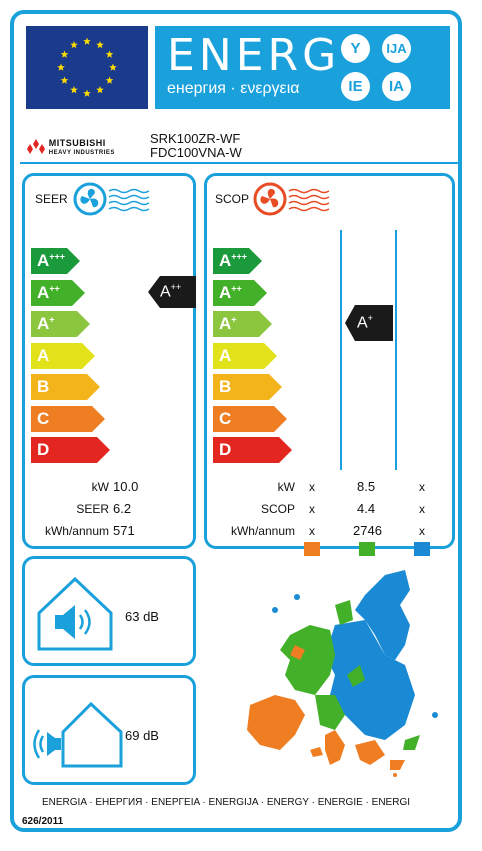  I want to click on seer-rating-tag: A++, so click(172, 292).